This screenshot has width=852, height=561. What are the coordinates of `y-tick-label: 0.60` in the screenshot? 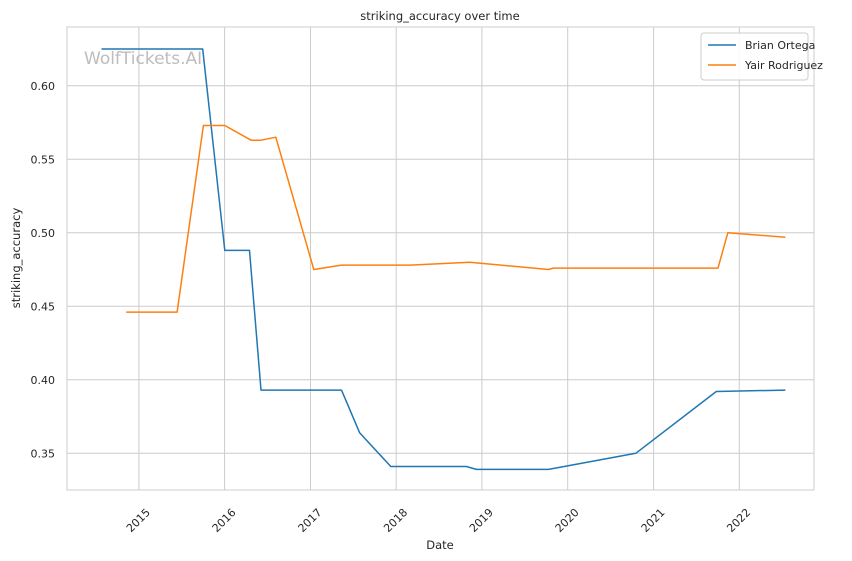 It's located at (43, 86).